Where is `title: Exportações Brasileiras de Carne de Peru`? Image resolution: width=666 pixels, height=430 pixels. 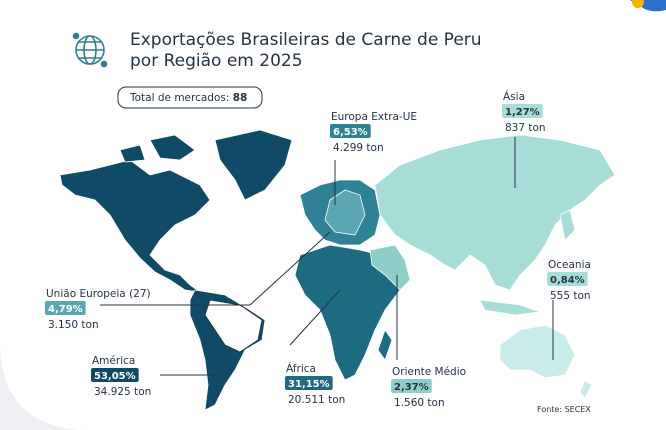 title: Exportações Brasileiras de Carne de Peru is located at coordinates (306, 40).